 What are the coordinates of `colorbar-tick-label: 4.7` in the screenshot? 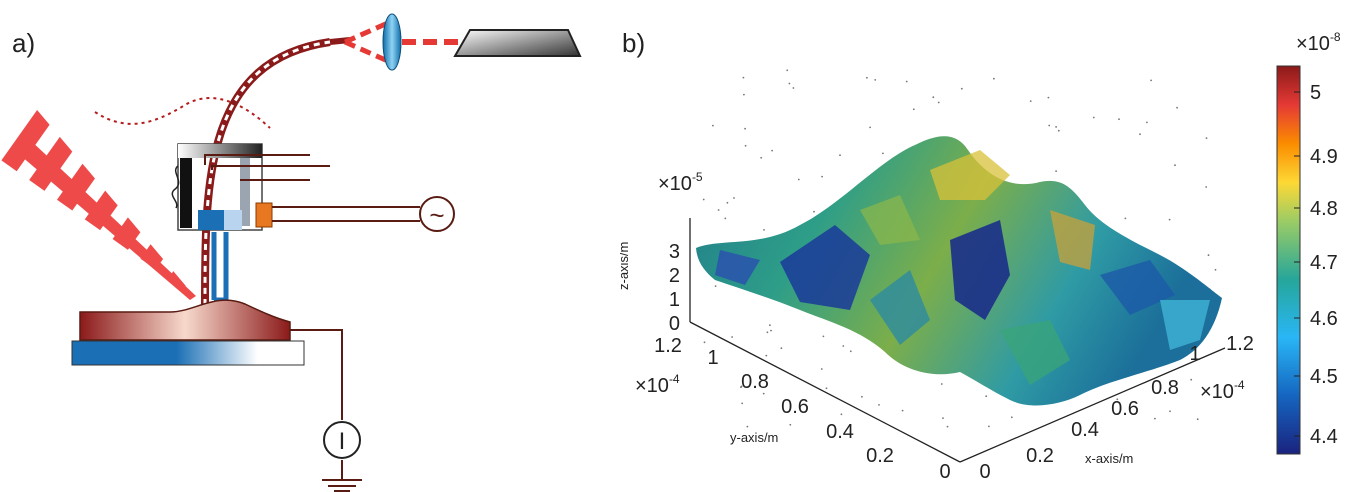 It's located at (1324, 263).